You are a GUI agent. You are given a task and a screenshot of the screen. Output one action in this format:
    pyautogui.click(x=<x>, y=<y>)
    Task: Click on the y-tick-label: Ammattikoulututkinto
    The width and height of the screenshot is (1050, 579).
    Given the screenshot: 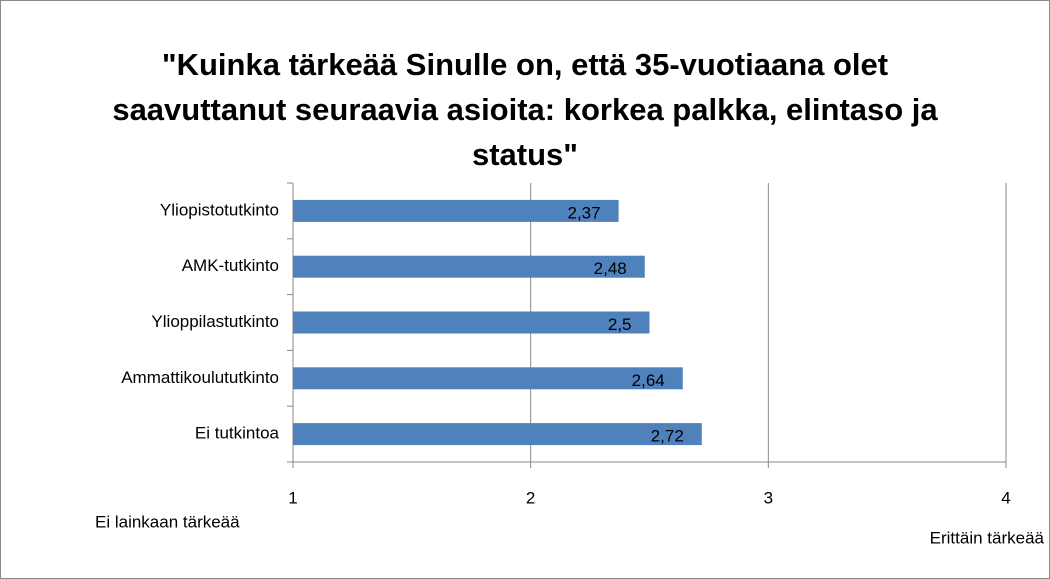 What is the action you would take?
    pyautogui.click(x=200, y=377)
    